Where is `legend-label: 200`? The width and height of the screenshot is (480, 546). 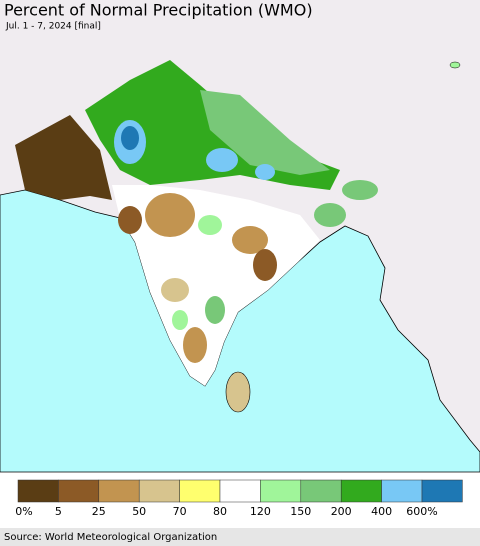
legend-label: 200 is located at coordinates (341, 511).